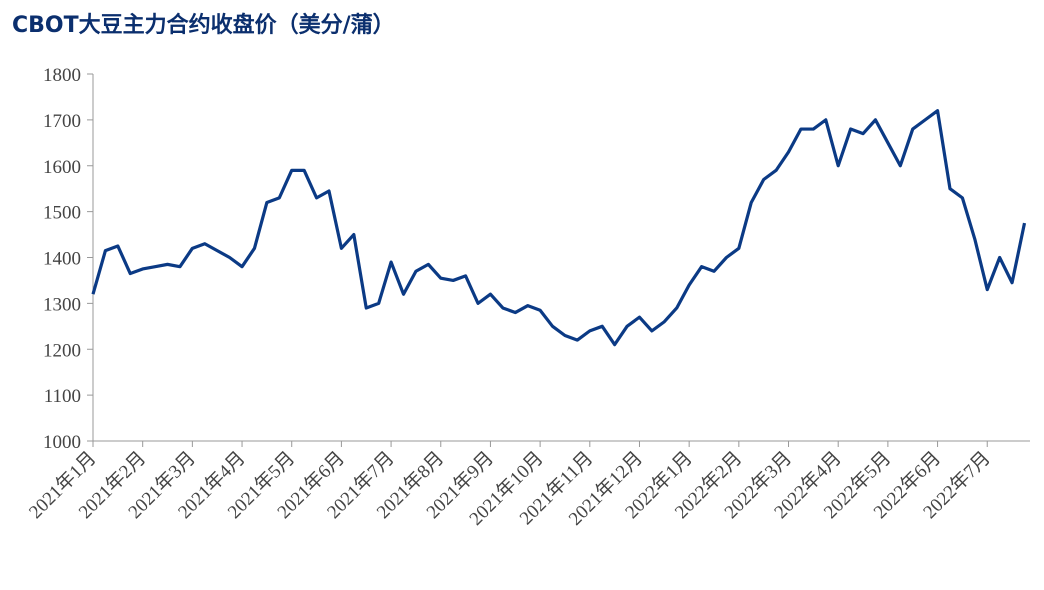 The width and height of the screenshot is (1044, 590). I want to click on y-tick-label: 1200, so click(62, 350).